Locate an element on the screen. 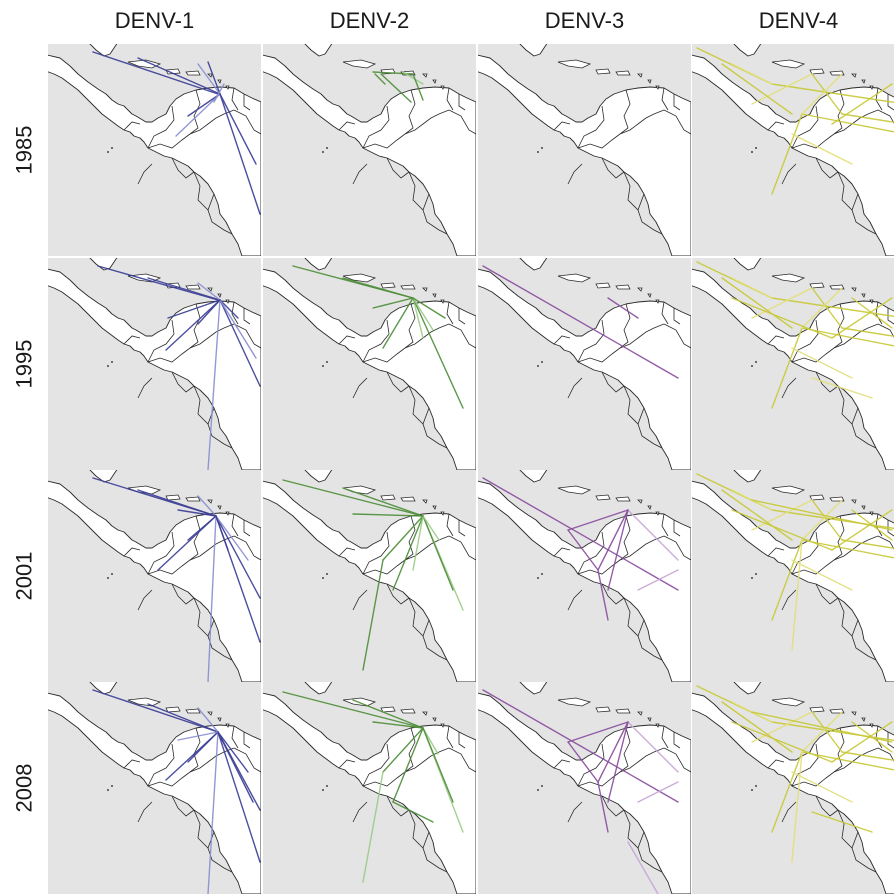 This screenshot has height=894, width=894. row-header-2001: 2001 is located at coordinates (24, 576).